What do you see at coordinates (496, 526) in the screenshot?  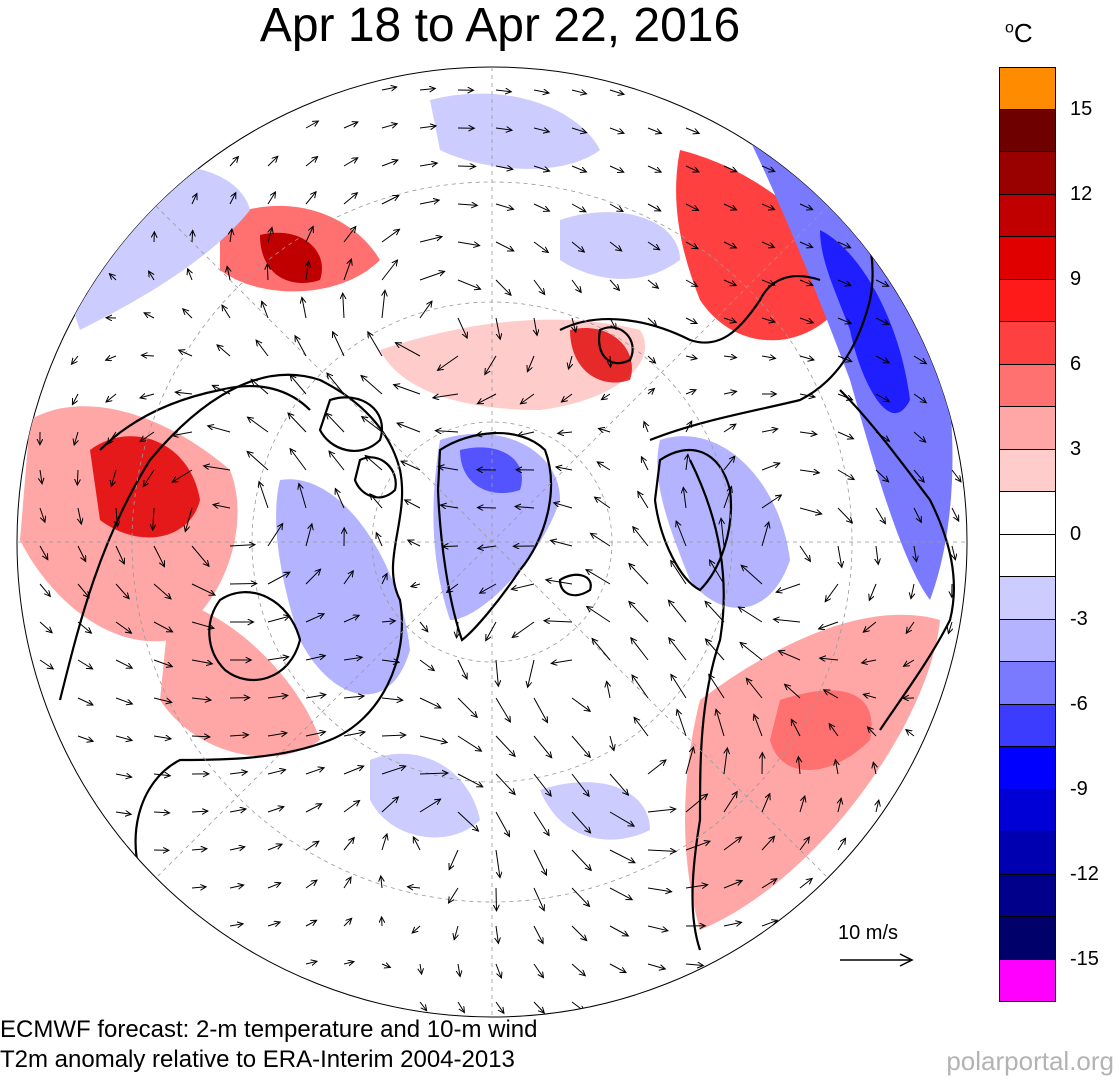 I see `cold-anomaly-greenland` at bounding box center [496, 526].